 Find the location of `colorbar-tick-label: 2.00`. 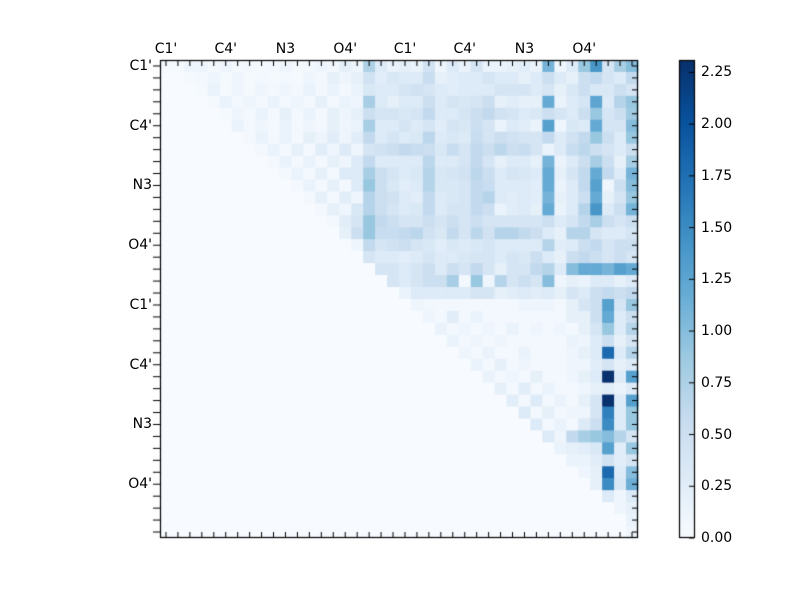

colorbar-tick-label: 2.00 is located at coordinates (717, 124).